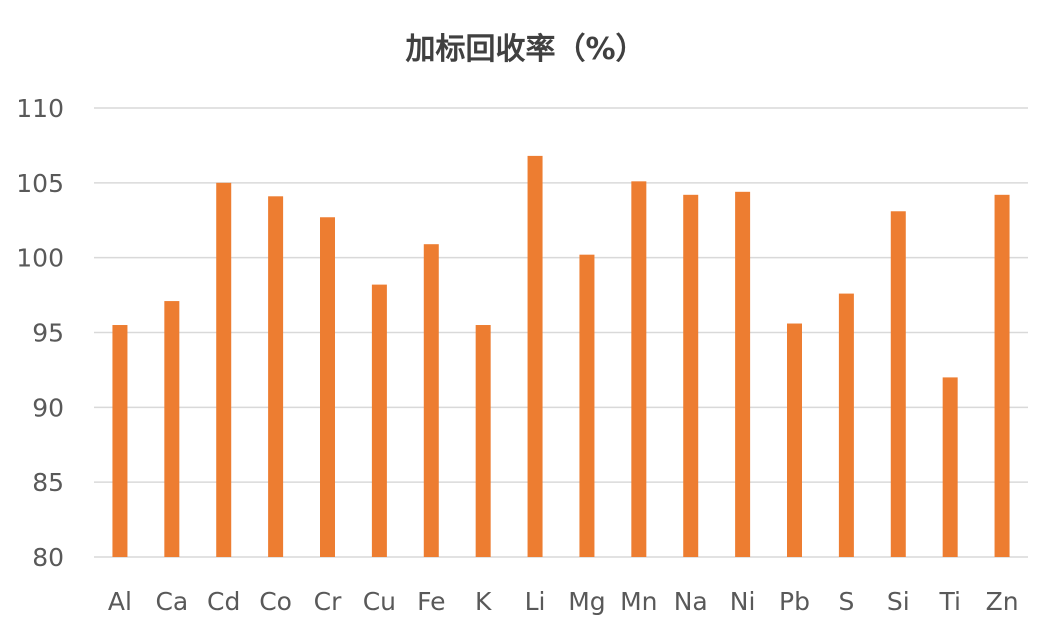 The height and width of the screenshot is (631, 1051). I want to click on y-tick-label: 100, so click(40, 258).